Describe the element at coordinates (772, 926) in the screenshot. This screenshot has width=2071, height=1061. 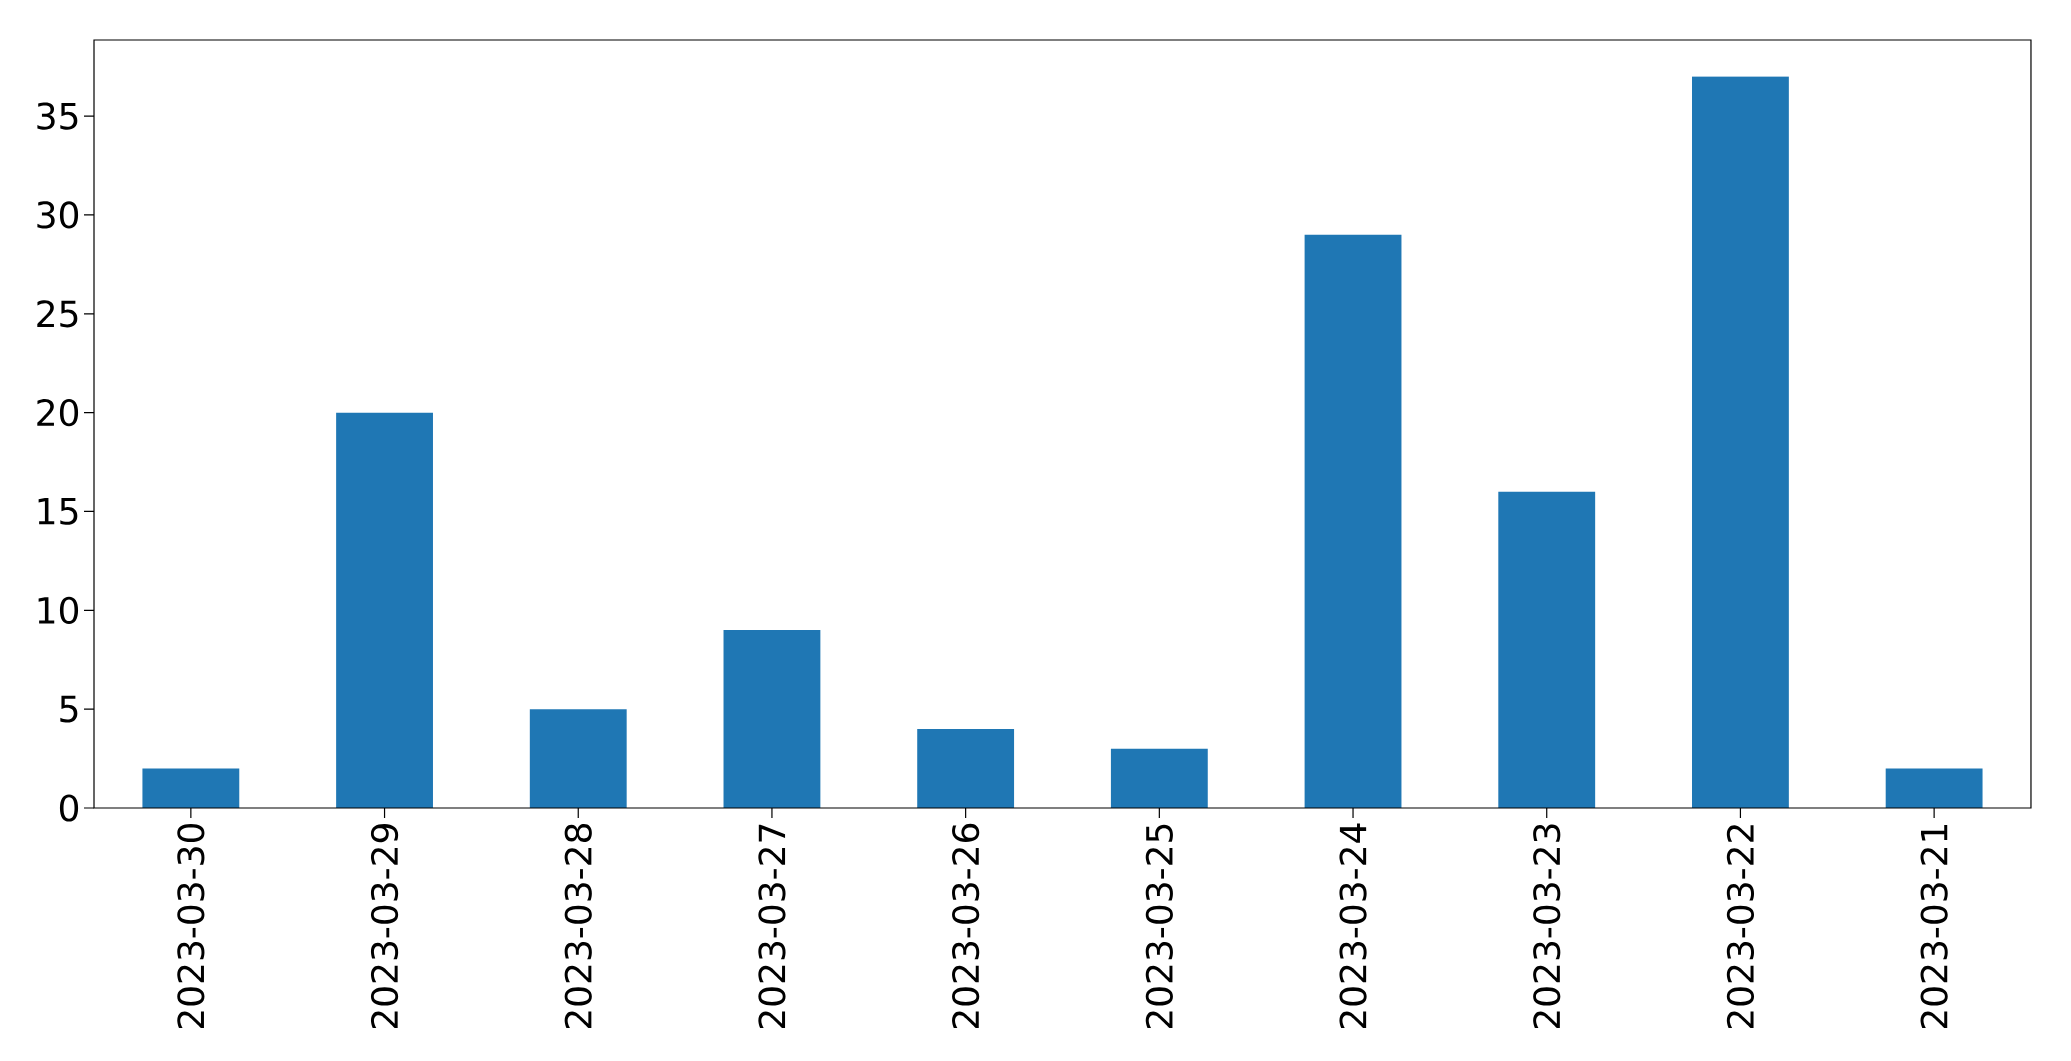
I see `x-tick-label: 2023-03-27` at that location.